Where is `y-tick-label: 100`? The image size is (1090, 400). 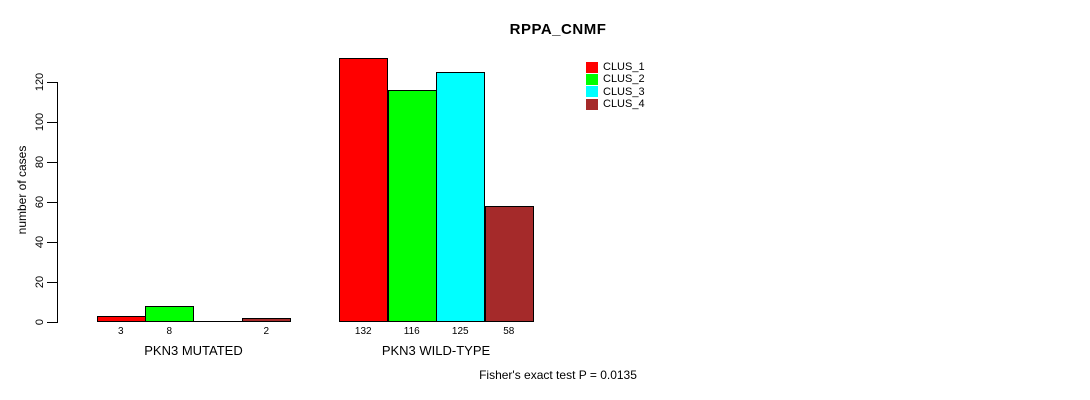 y-tick-label: 100 is located at coordinates (40, 122).